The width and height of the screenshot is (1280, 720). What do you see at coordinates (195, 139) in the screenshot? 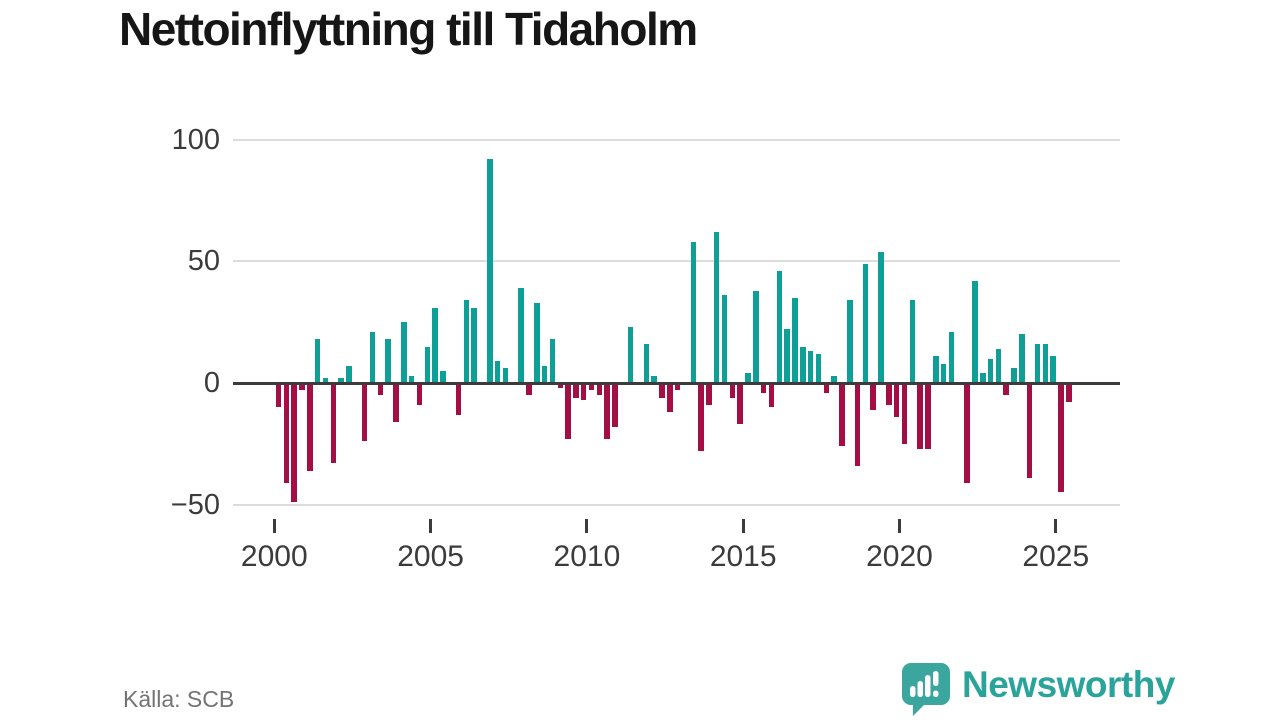
I see `y-axis-label: 100` at bounding box center [195, 139].